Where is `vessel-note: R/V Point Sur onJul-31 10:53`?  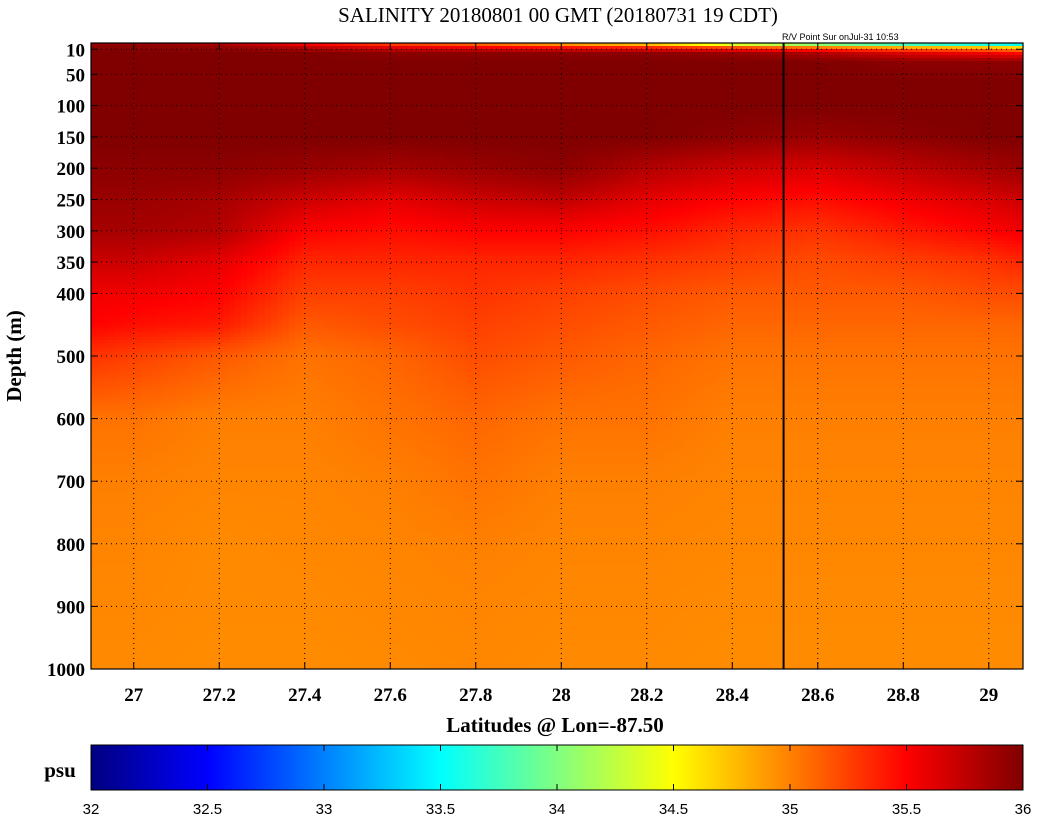 vessel-note: R/V Point Sur onJul-31 10:53 is located at coordinates (840, 37).